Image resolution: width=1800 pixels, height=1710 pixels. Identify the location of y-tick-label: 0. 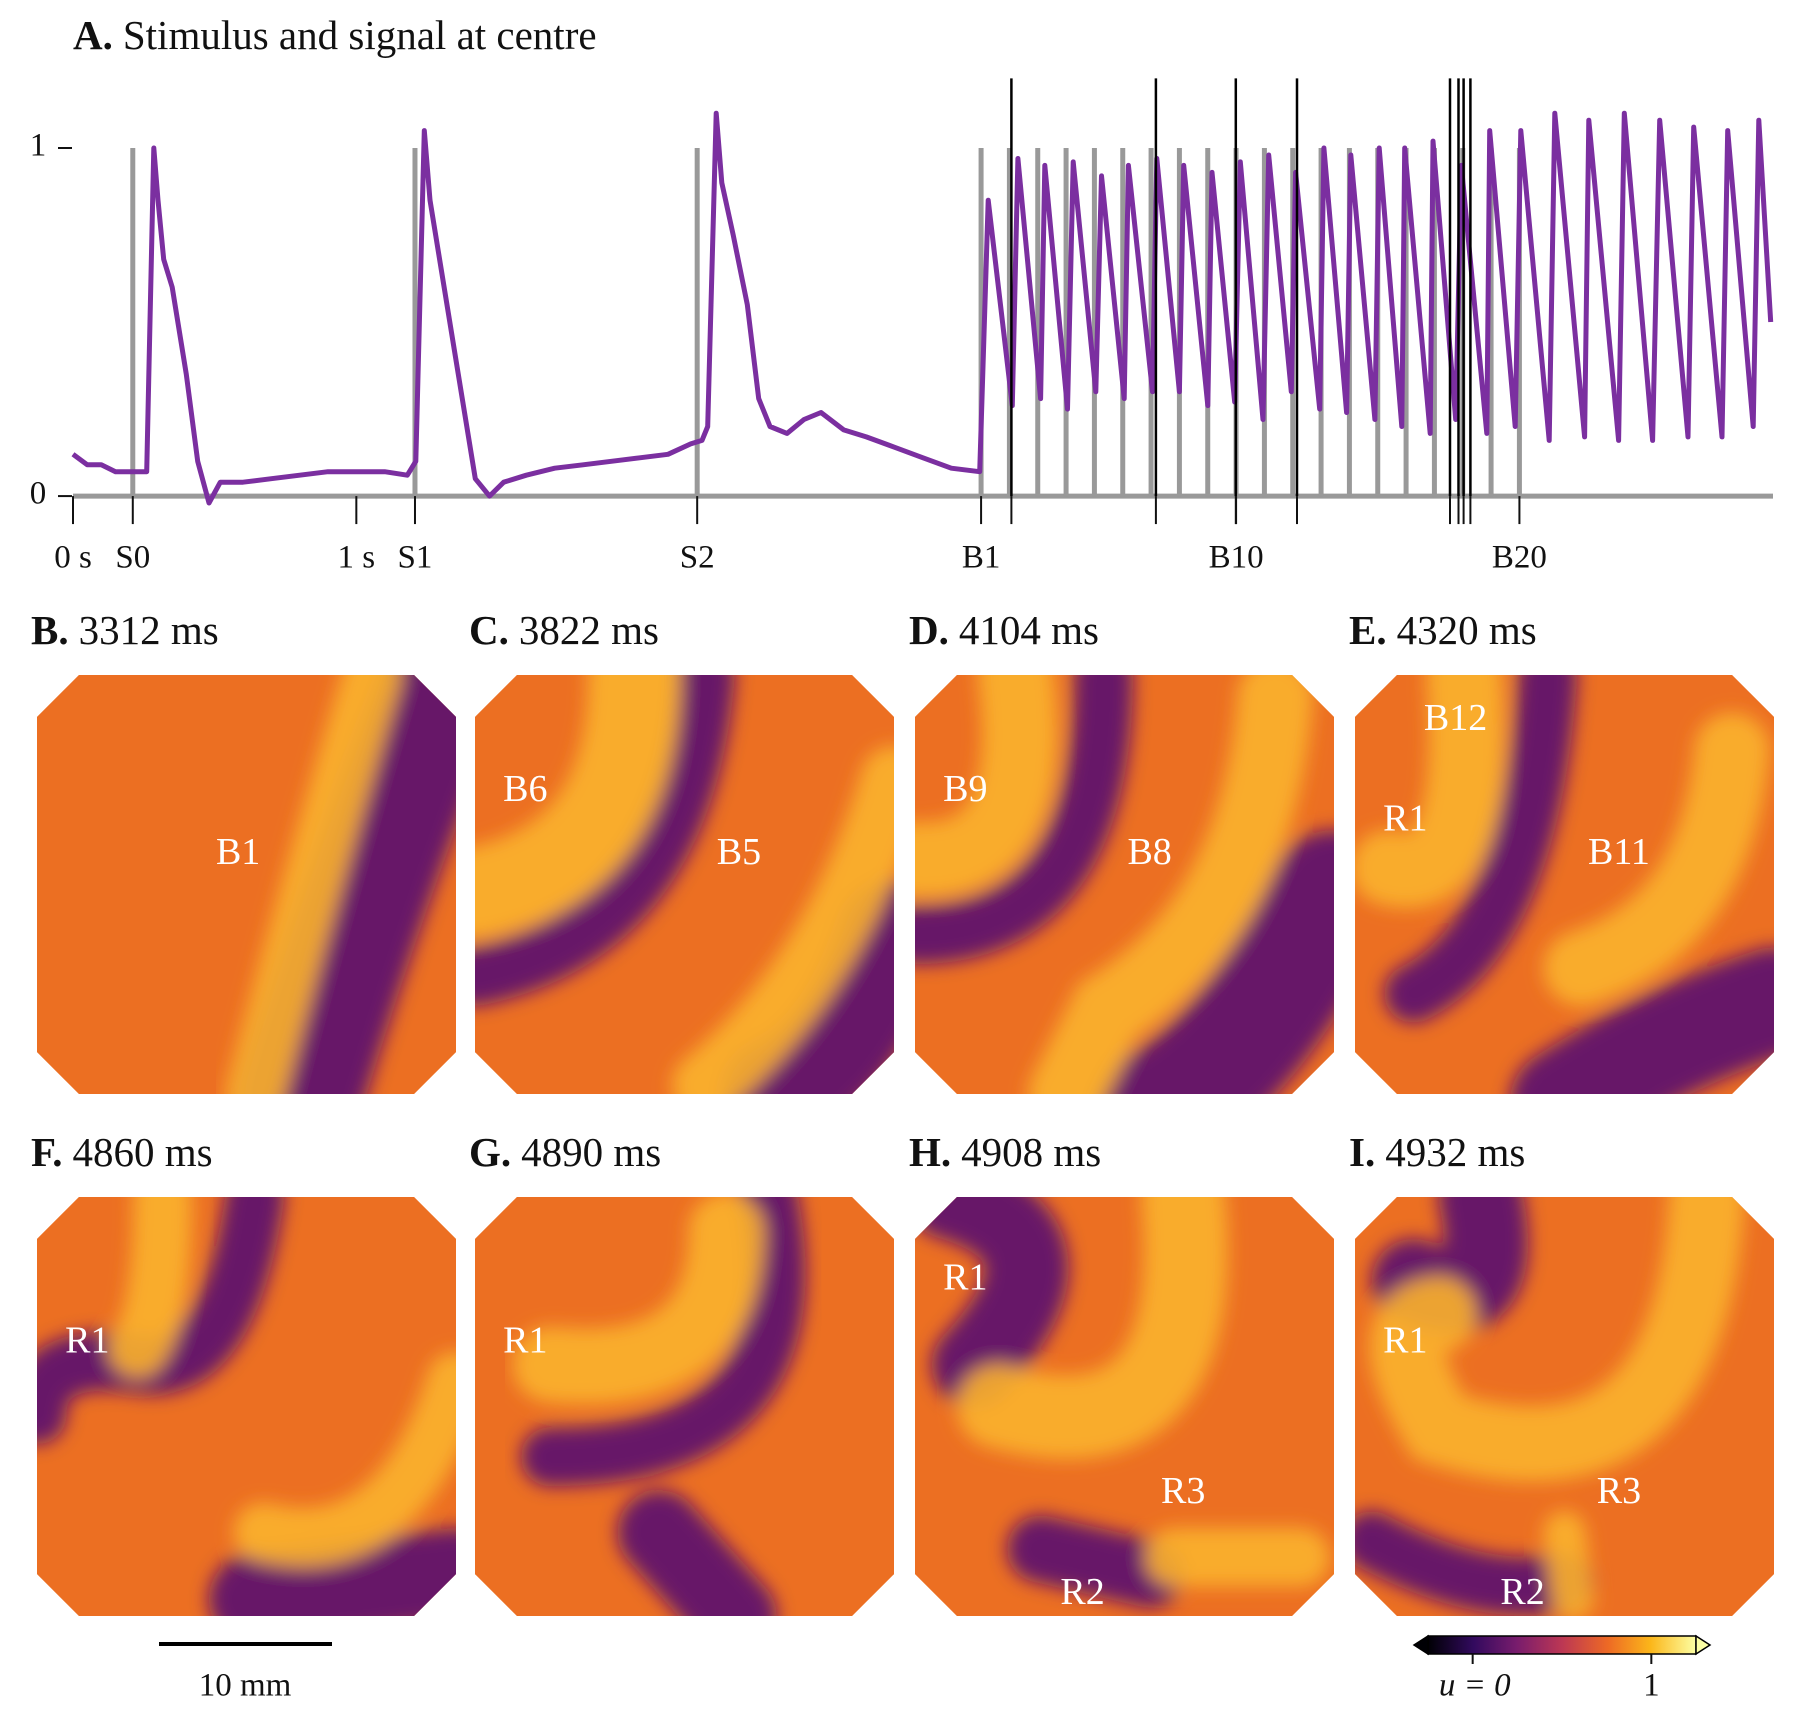
(38, 494).